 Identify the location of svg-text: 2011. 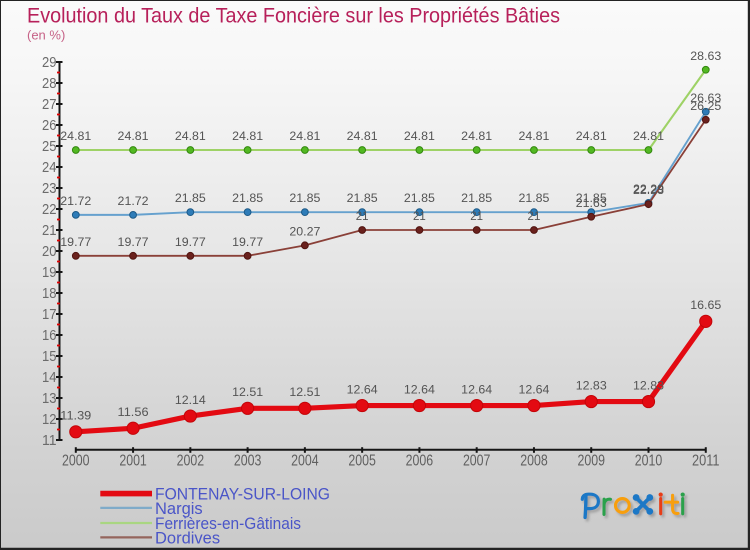
(706, 461).